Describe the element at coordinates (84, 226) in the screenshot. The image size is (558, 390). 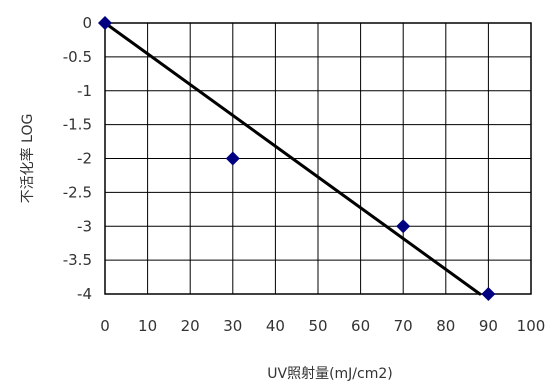
I see `y-tick-label-6: -3` at that location.